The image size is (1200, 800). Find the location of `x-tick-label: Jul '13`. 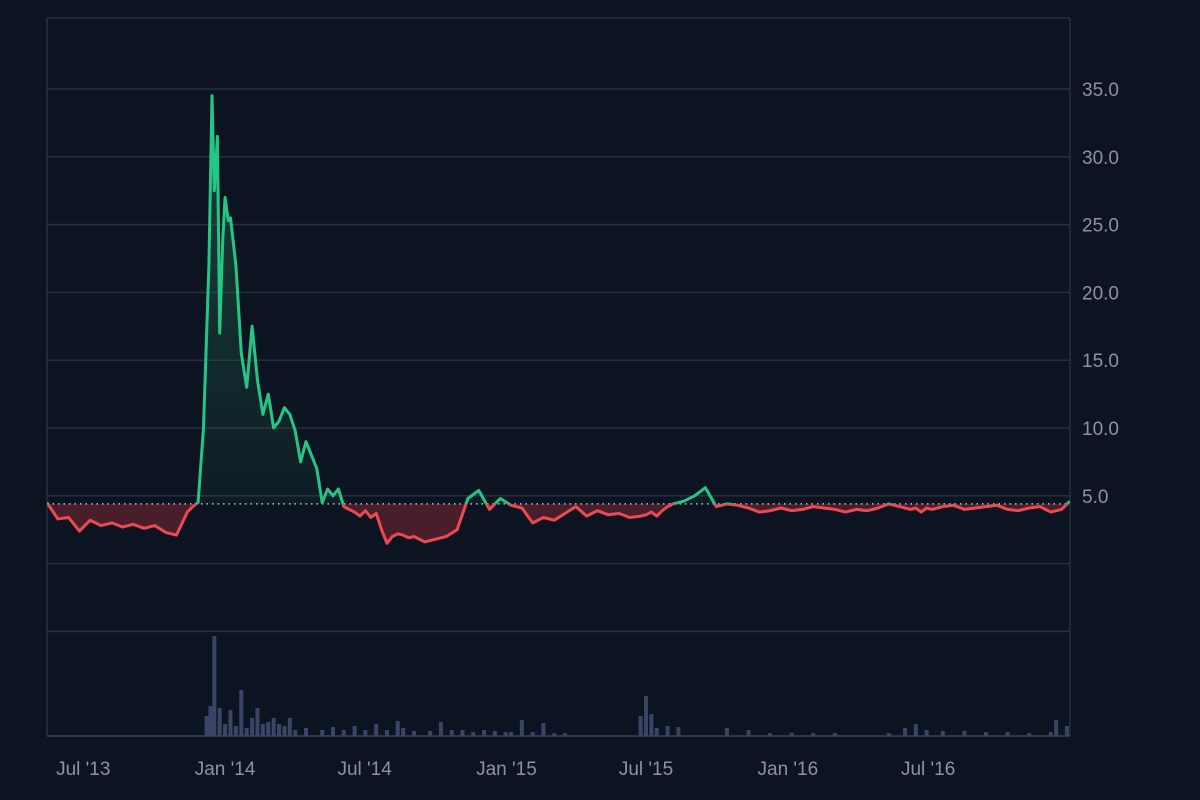

x-tick-label: Jul '13 is located at coordinates (83, 769).